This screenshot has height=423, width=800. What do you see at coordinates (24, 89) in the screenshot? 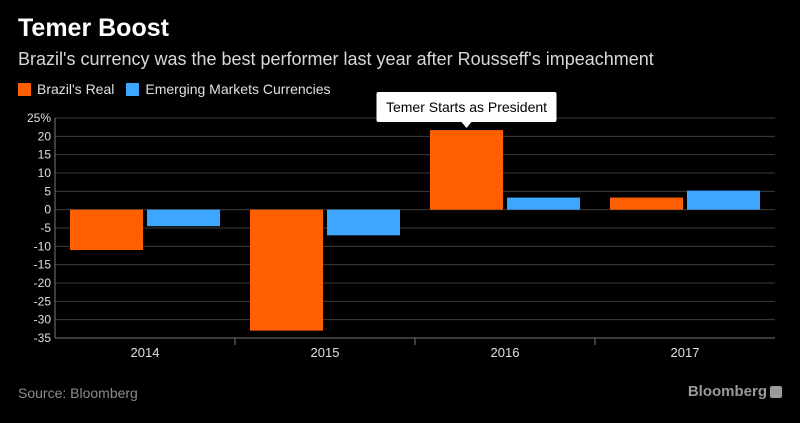
I see `legend-swatch-brazil-real` at bounding box center [24, 89].